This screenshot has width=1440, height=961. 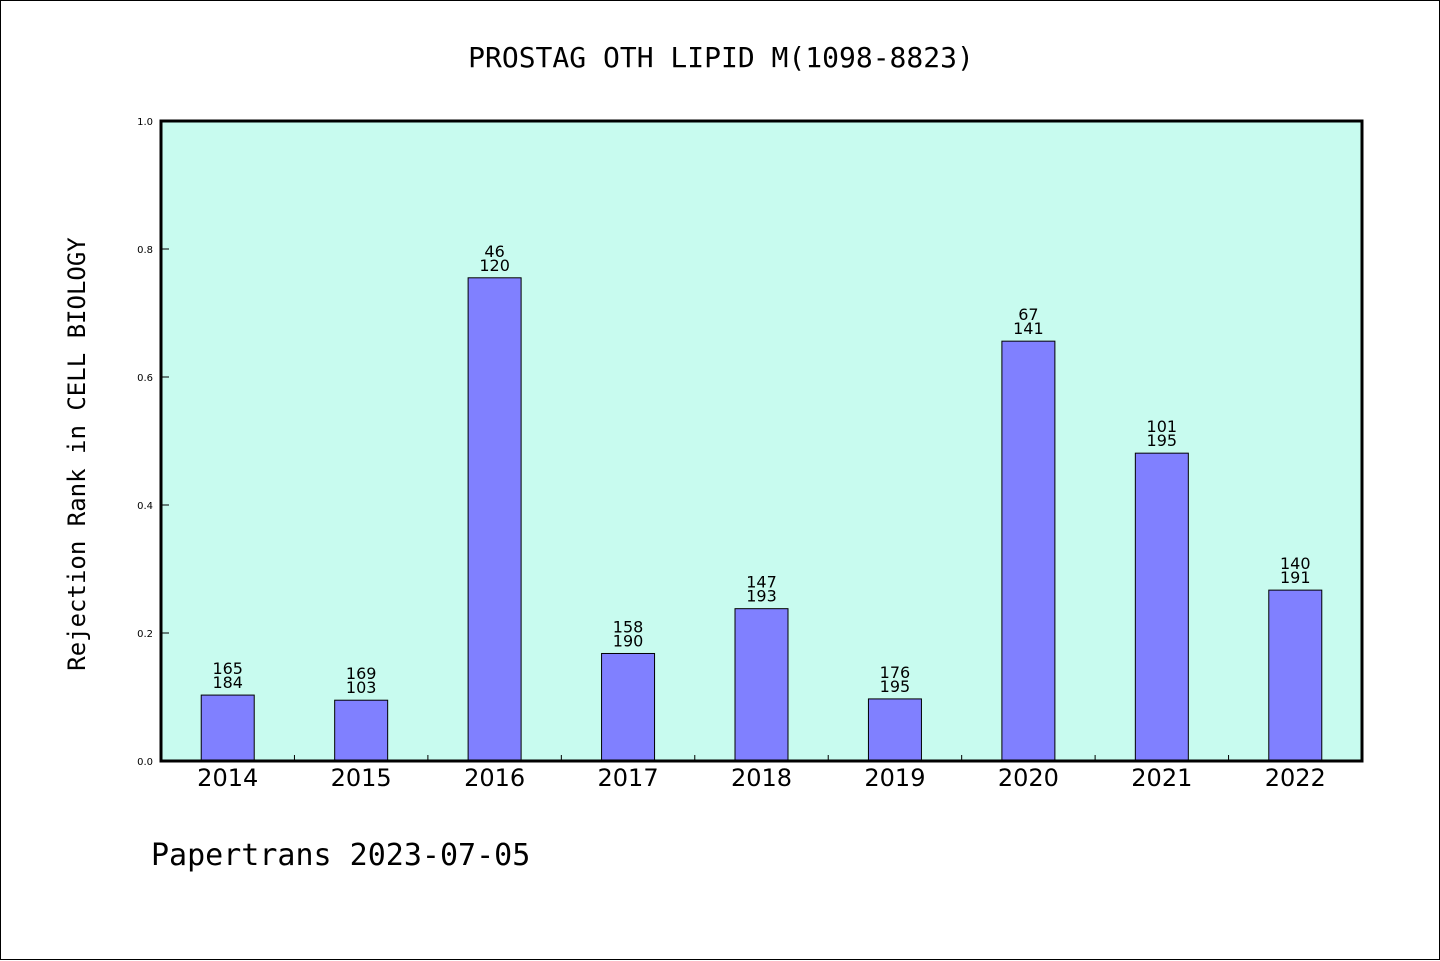 I want to click on bar-label-top: 165, so click(x=227, y=668).